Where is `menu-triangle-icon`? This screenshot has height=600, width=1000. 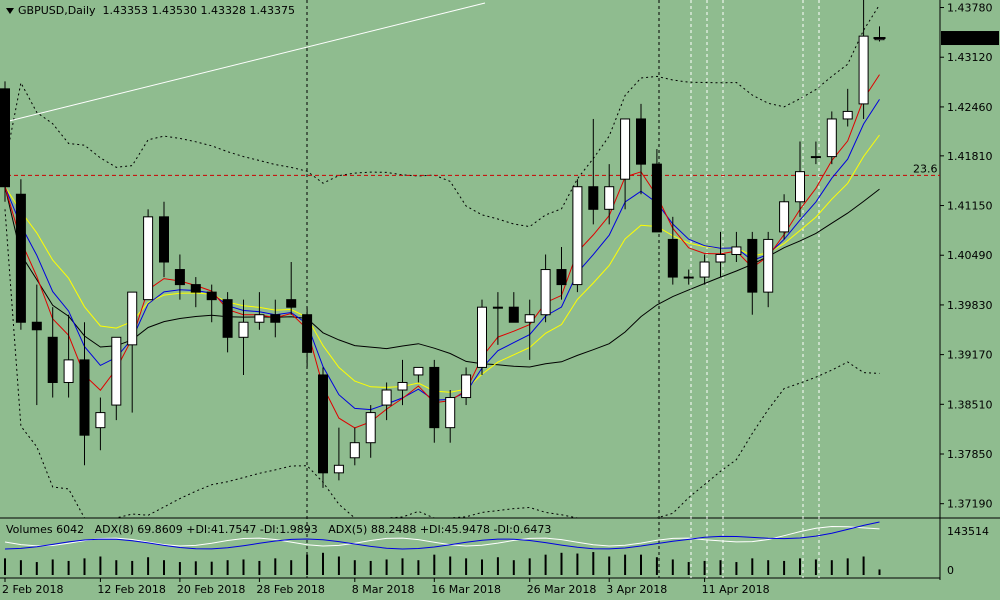
menu-triangle-icon is located at coordinates (10, 11).